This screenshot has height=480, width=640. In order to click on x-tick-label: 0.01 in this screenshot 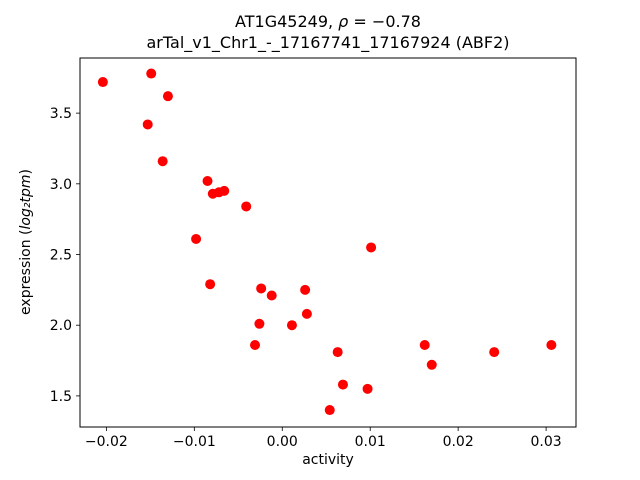, I will do `click(370, 442)`.